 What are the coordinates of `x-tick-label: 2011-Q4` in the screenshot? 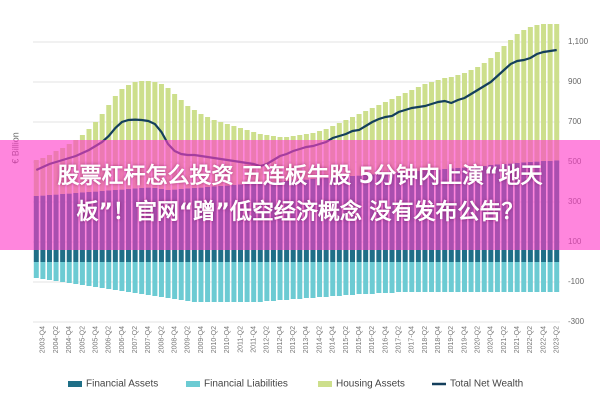 It's located at (254, 339).